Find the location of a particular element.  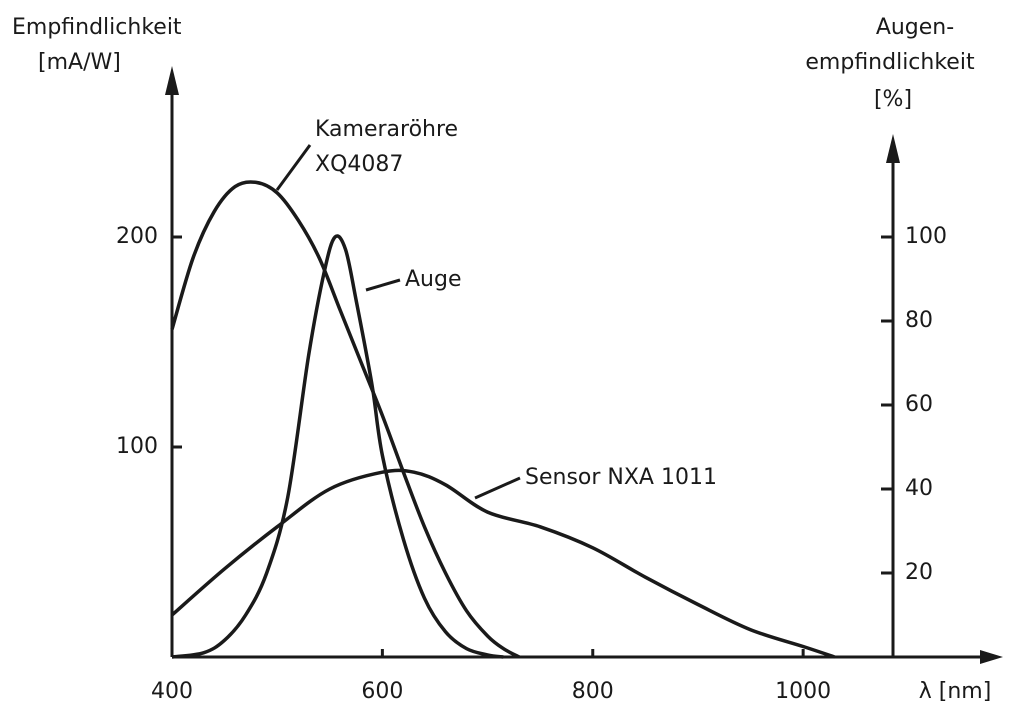

y2-axis-title: Augen- is located at coordinates (915, 27).